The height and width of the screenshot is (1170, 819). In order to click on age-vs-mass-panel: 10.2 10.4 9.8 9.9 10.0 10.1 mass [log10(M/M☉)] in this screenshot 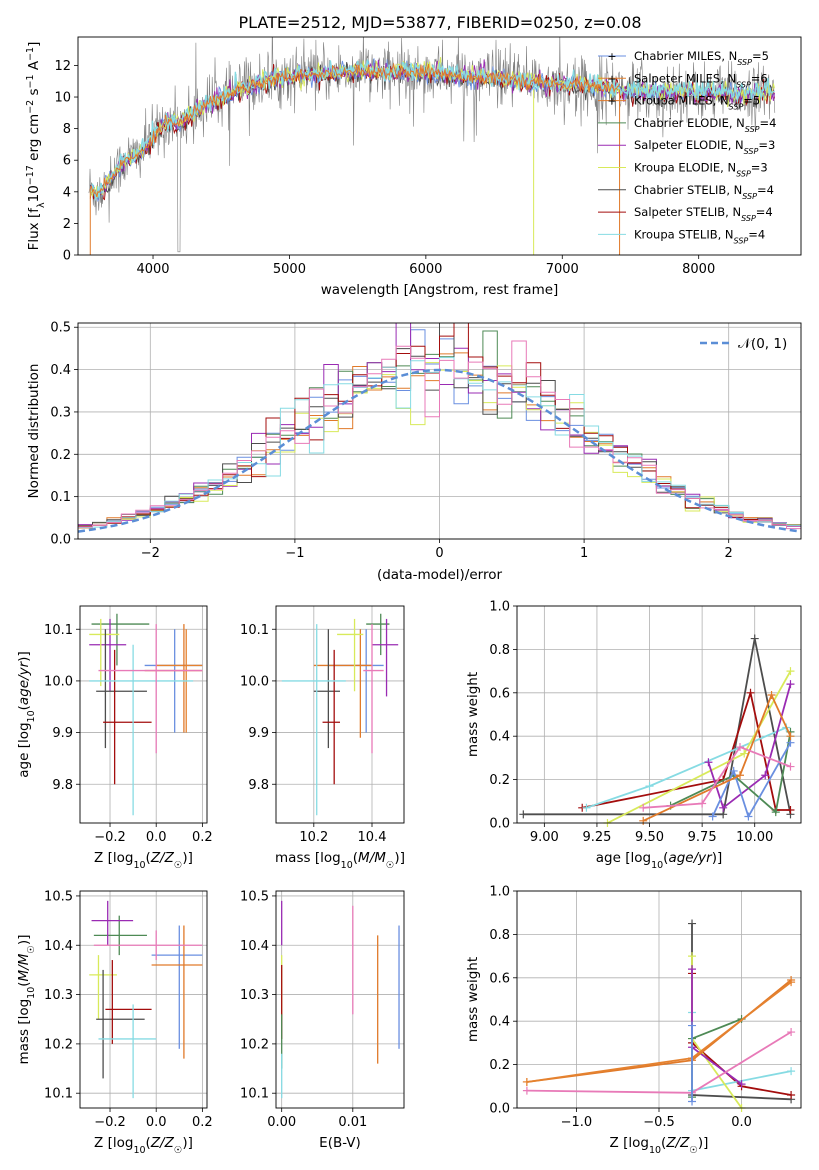, I will do `click(322, 738)`.